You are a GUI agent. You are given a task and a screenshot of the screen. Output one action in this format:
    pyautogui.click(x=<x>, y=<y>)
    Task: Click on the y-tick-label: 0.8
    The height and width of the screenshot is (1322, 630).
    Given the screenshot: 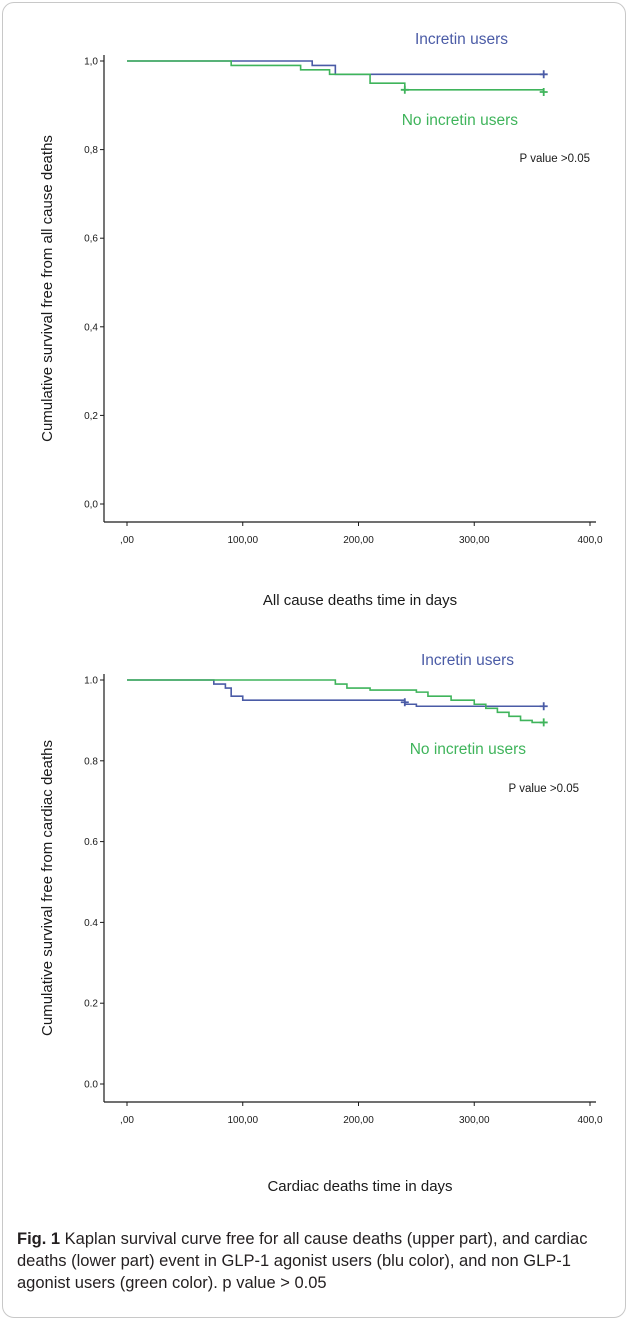 What is the action you would take?
    pyautogui.click(x=91, y=761)
    